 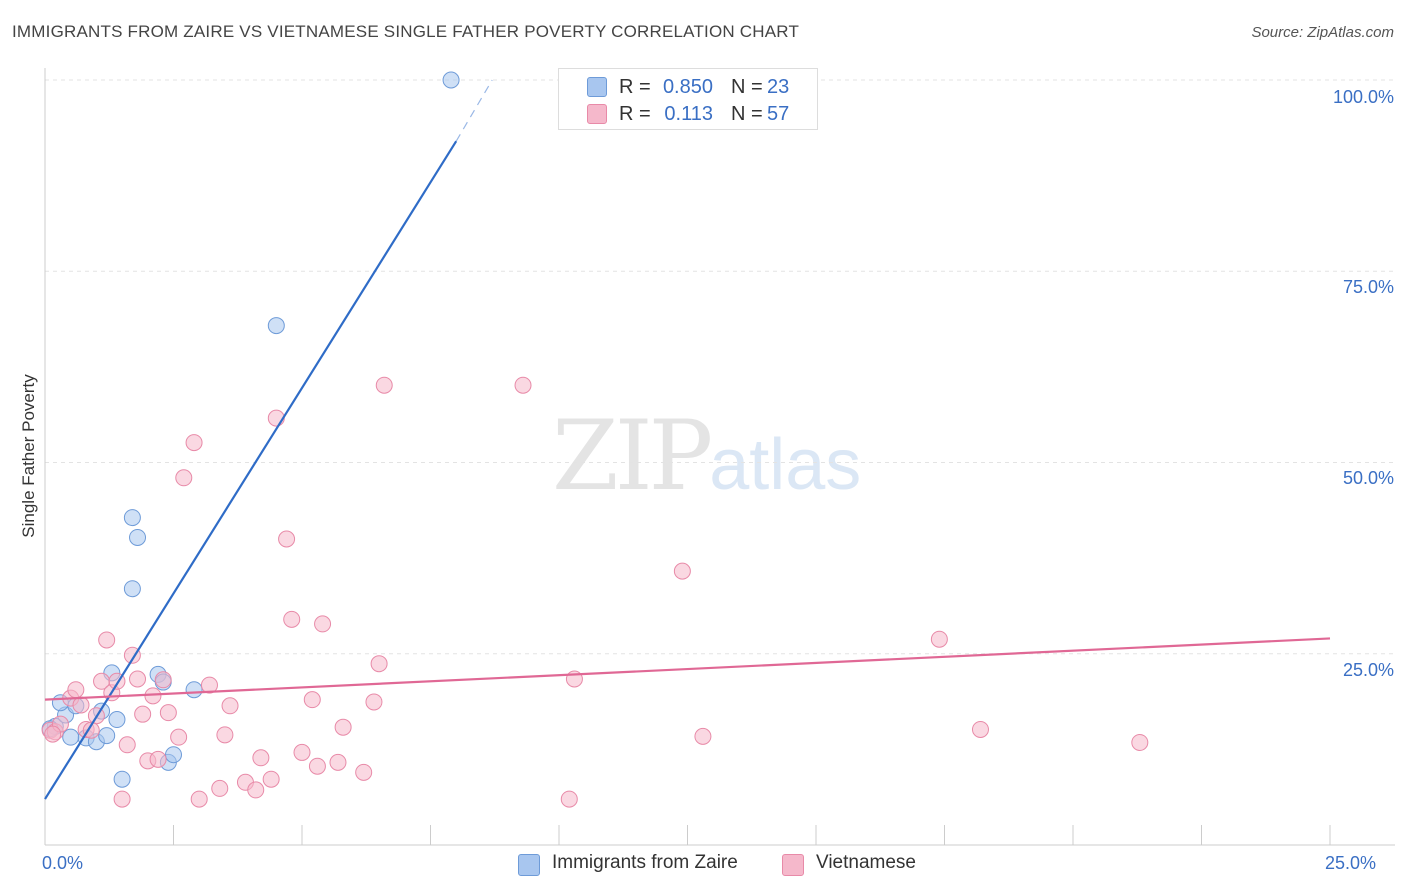 What do you see at coordinates (778, 87) in the screenshot?
I see `stats-n-value: 23` at bounding box center [778, 87].